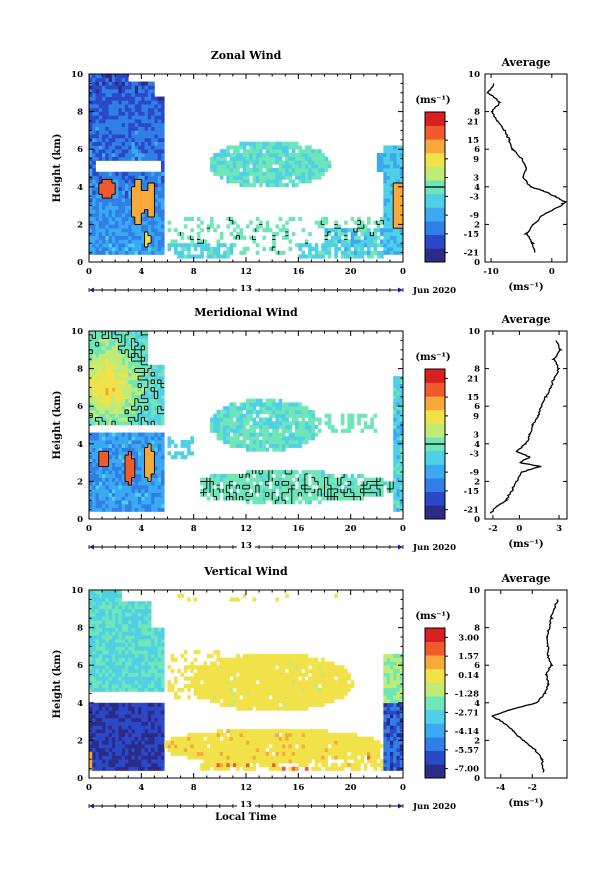 The image size is (616, 873). I want to click on y-tick-label: 8, so click(80, 113).